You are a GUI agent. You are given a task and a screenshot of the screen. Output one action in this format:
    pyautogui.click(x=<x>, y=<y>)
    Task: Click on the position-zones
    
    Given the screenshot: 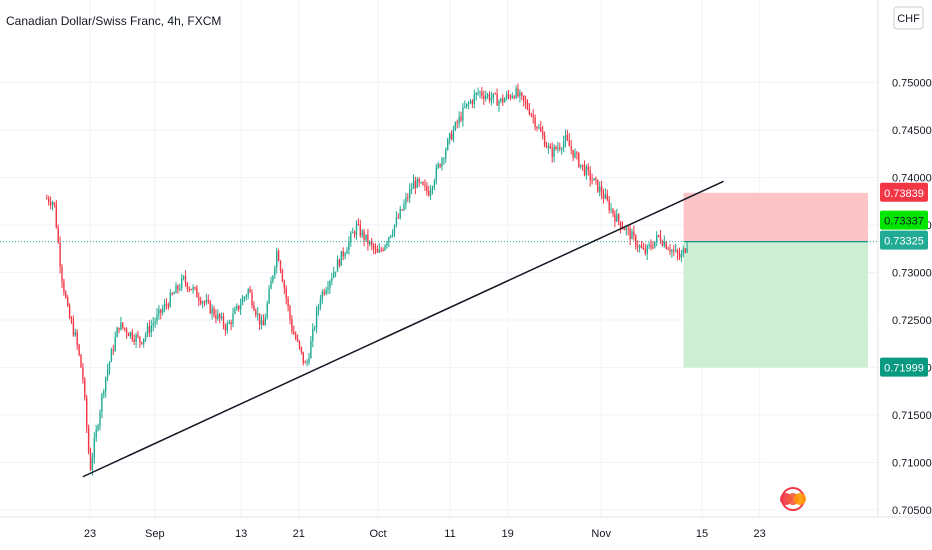 What is the action you would take?
    pyautogui.click(x=775, y=280)
    